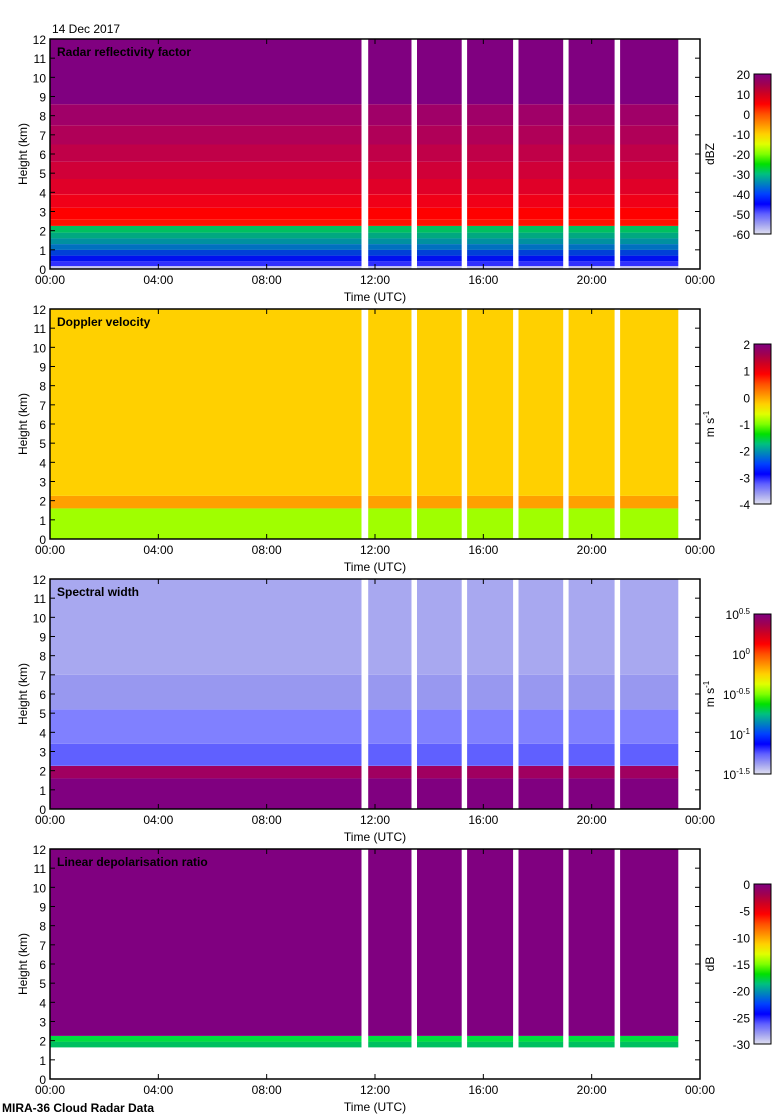 The width and height of the screenshot is (780, 1120). What do you see at coordinates (744, 505) in the screenshot?
I see `colorbar-tick-label: -4` at bounding box center [744, 505].